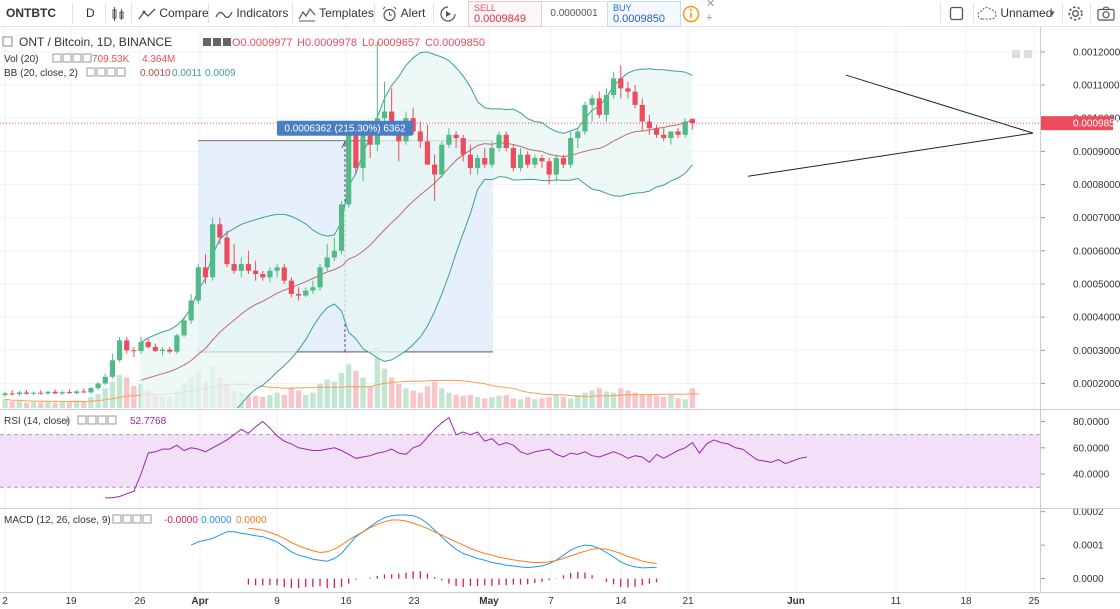 This screenshot has height=609, width=1120. I want to click on chart-style-button, so click(118, 13).